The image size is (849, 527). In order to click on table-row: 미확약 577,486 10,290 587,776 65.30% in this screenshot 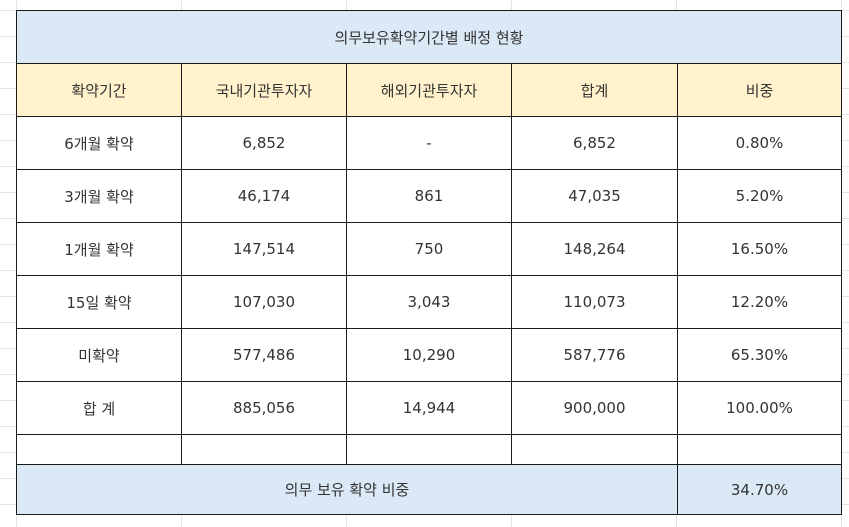, I will do `click(429, 355)`.